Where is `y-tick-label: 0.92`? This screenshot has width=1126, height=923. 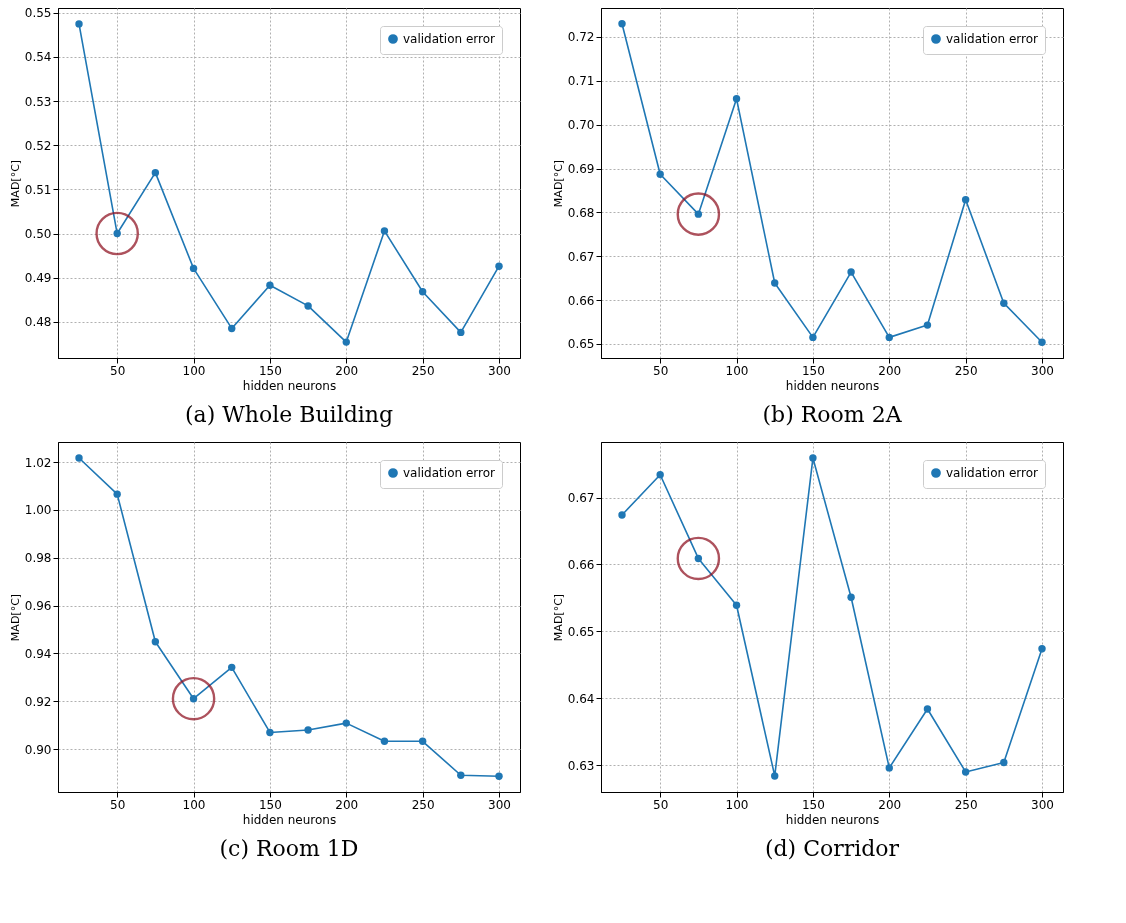 y-tick-label: 0.92 is located at coordinates (38, 701).